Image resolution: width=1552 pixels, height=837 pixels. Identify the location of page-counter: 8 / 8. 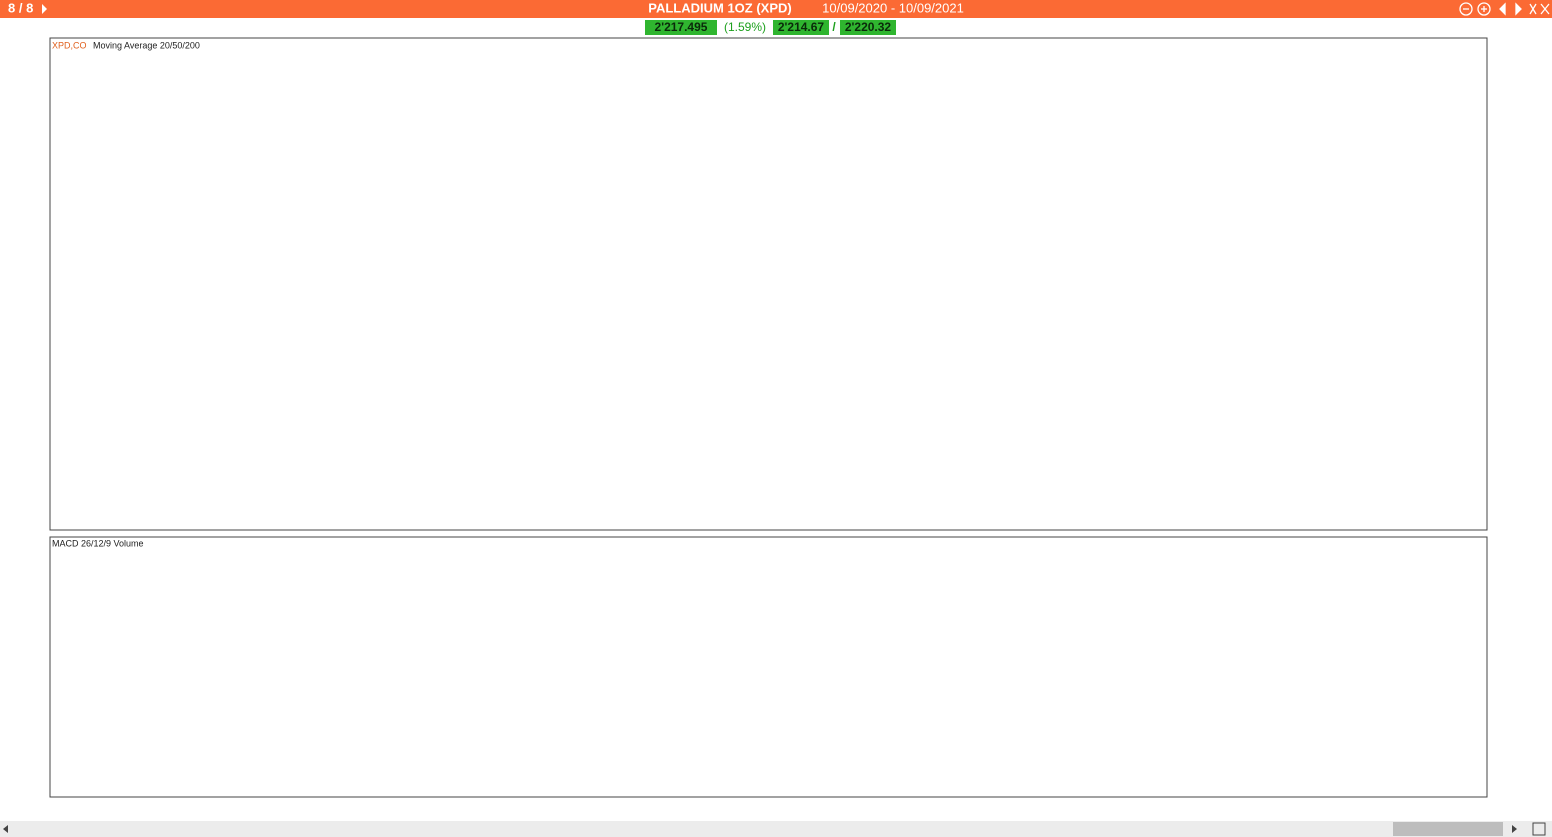
(20, 7).